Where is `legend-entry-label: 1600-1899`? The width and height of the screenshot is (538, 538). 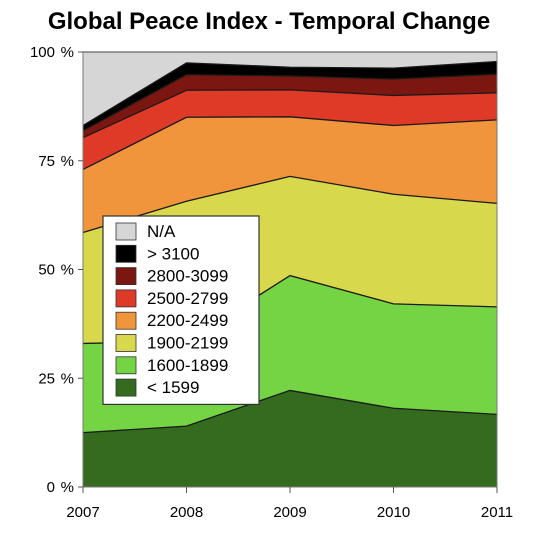 legend-entry-label: 1600-1899 is located at coordinates (187, 365).